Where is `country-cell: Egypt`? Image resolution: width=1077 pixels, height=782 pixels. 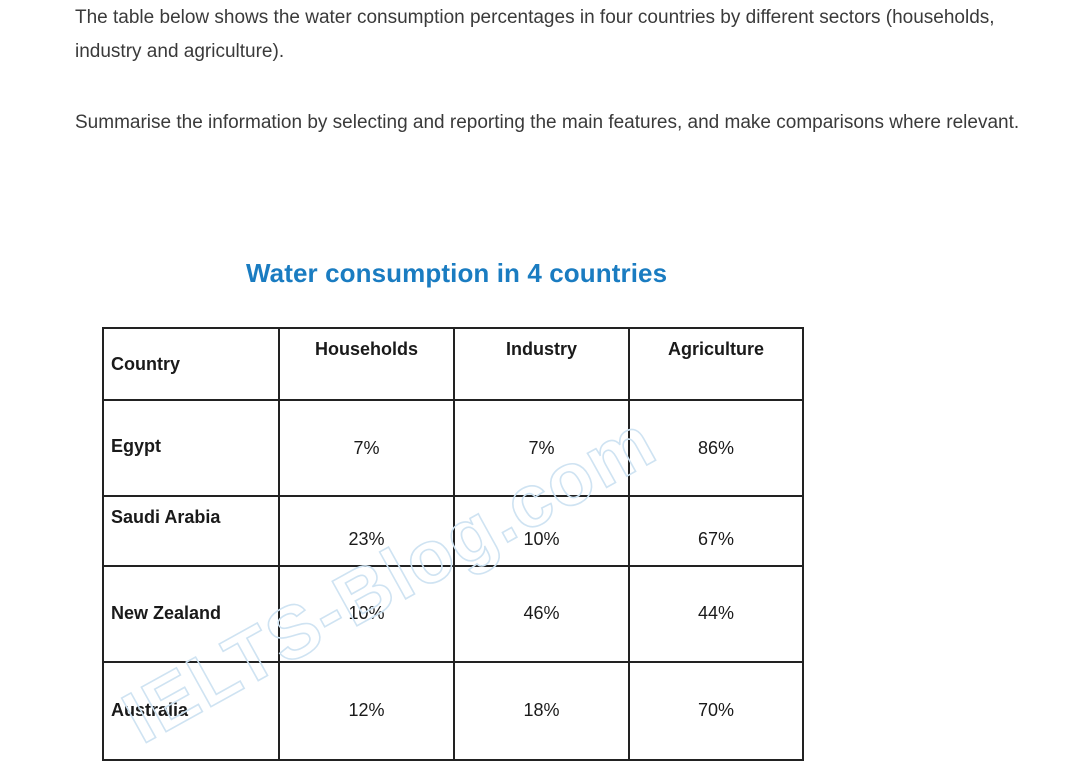
country-cell: Egypt is located at coordinates (191, 448).